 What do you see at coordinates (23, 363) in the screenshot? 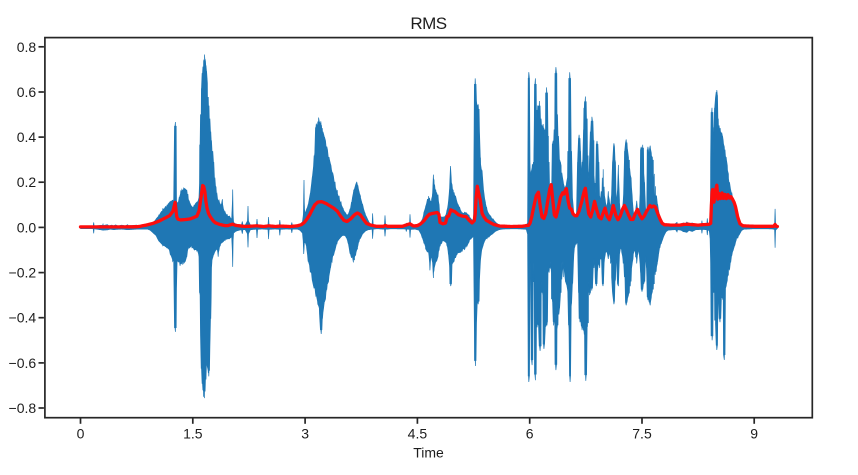
I see `svg-text: −0.6` at bounding box center [23, 363].